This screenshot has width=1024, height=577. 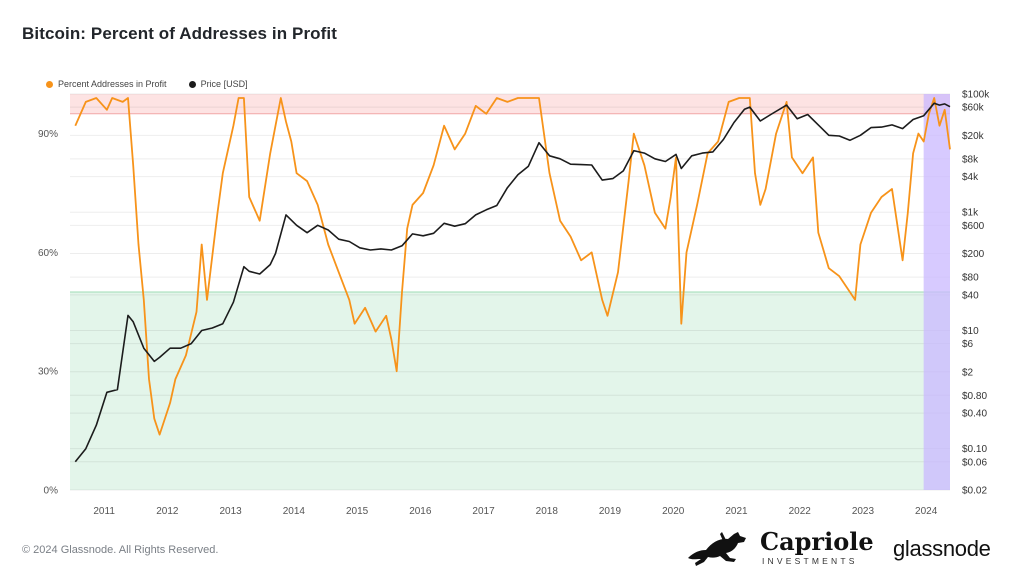 I want to click on right-tick-label-13: $4k, so click(x=970, y=177).